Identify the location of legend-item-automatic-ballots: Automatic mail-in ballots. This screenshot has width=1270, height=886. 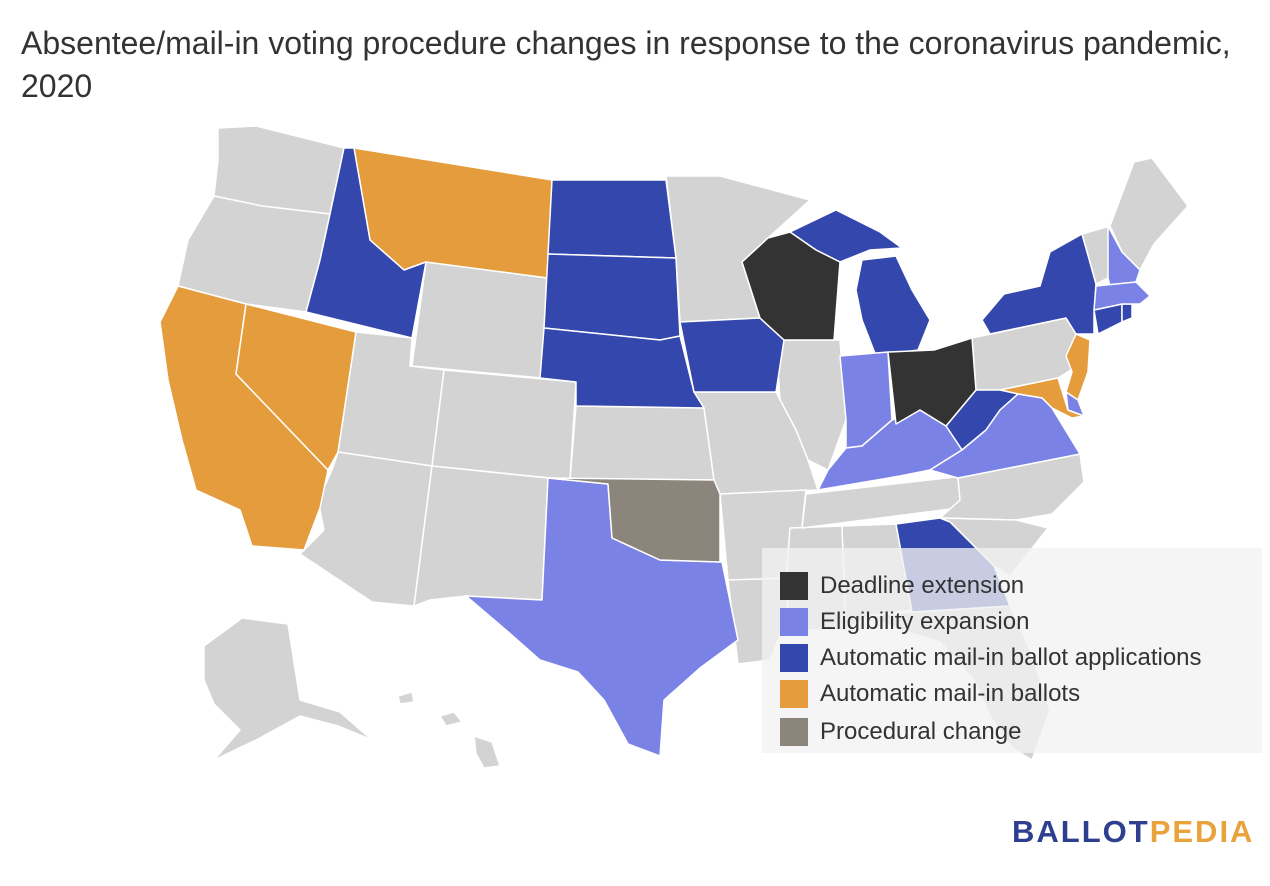
(930, 694).